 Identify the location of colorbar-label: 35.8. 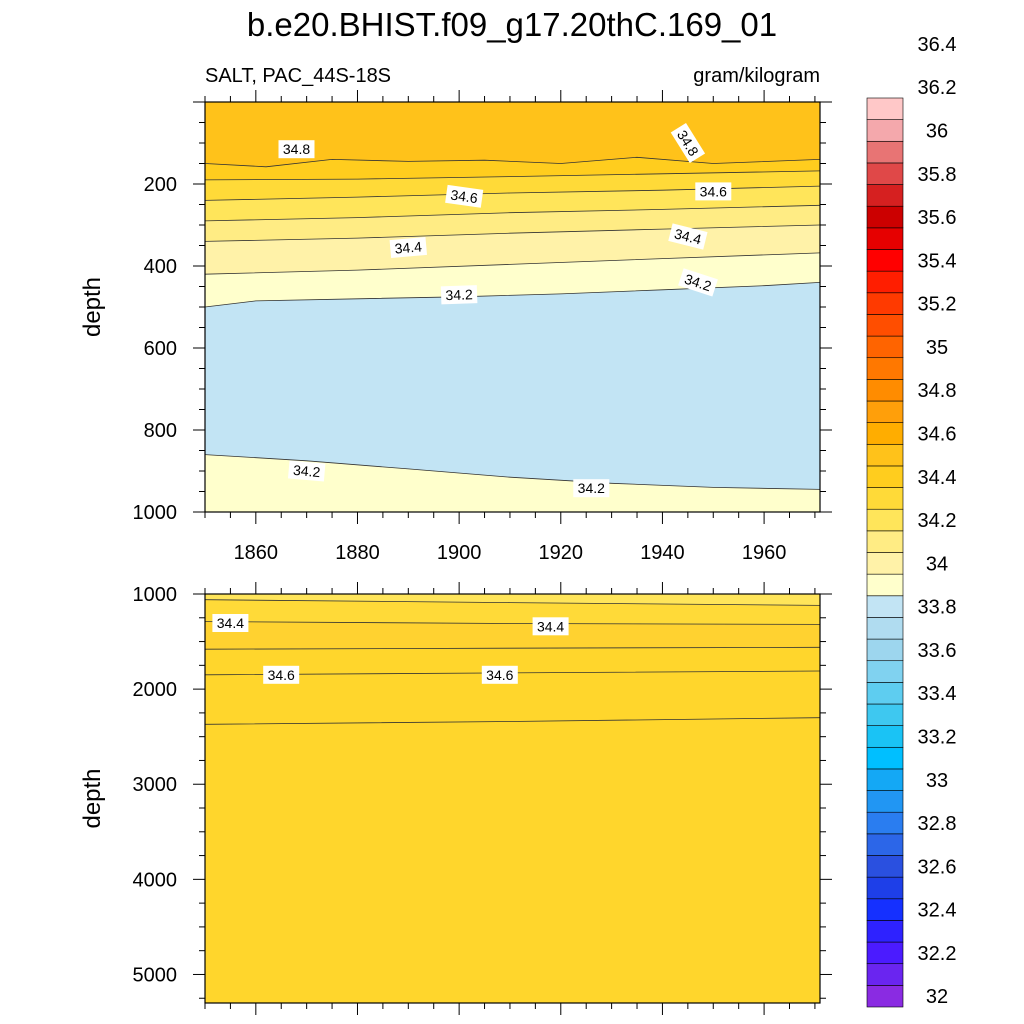
(937, 175).